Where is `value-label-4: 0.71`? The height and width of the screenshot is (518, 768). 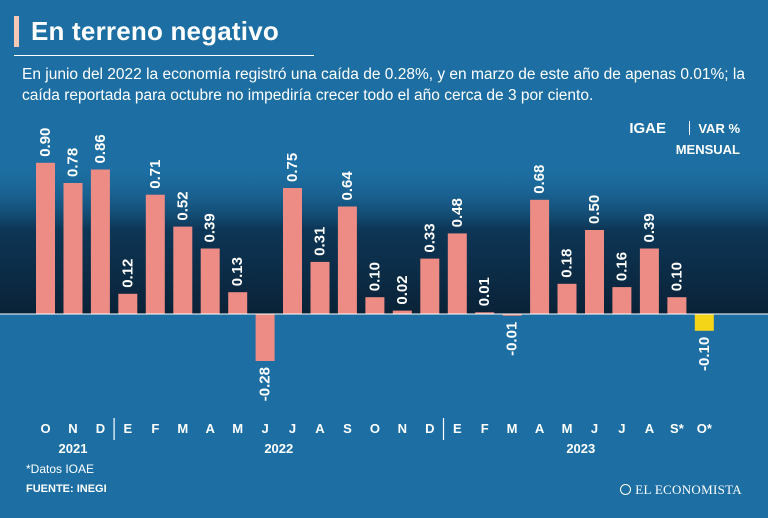 value-label-4: 0.71 is located at coordinates (155, 173).